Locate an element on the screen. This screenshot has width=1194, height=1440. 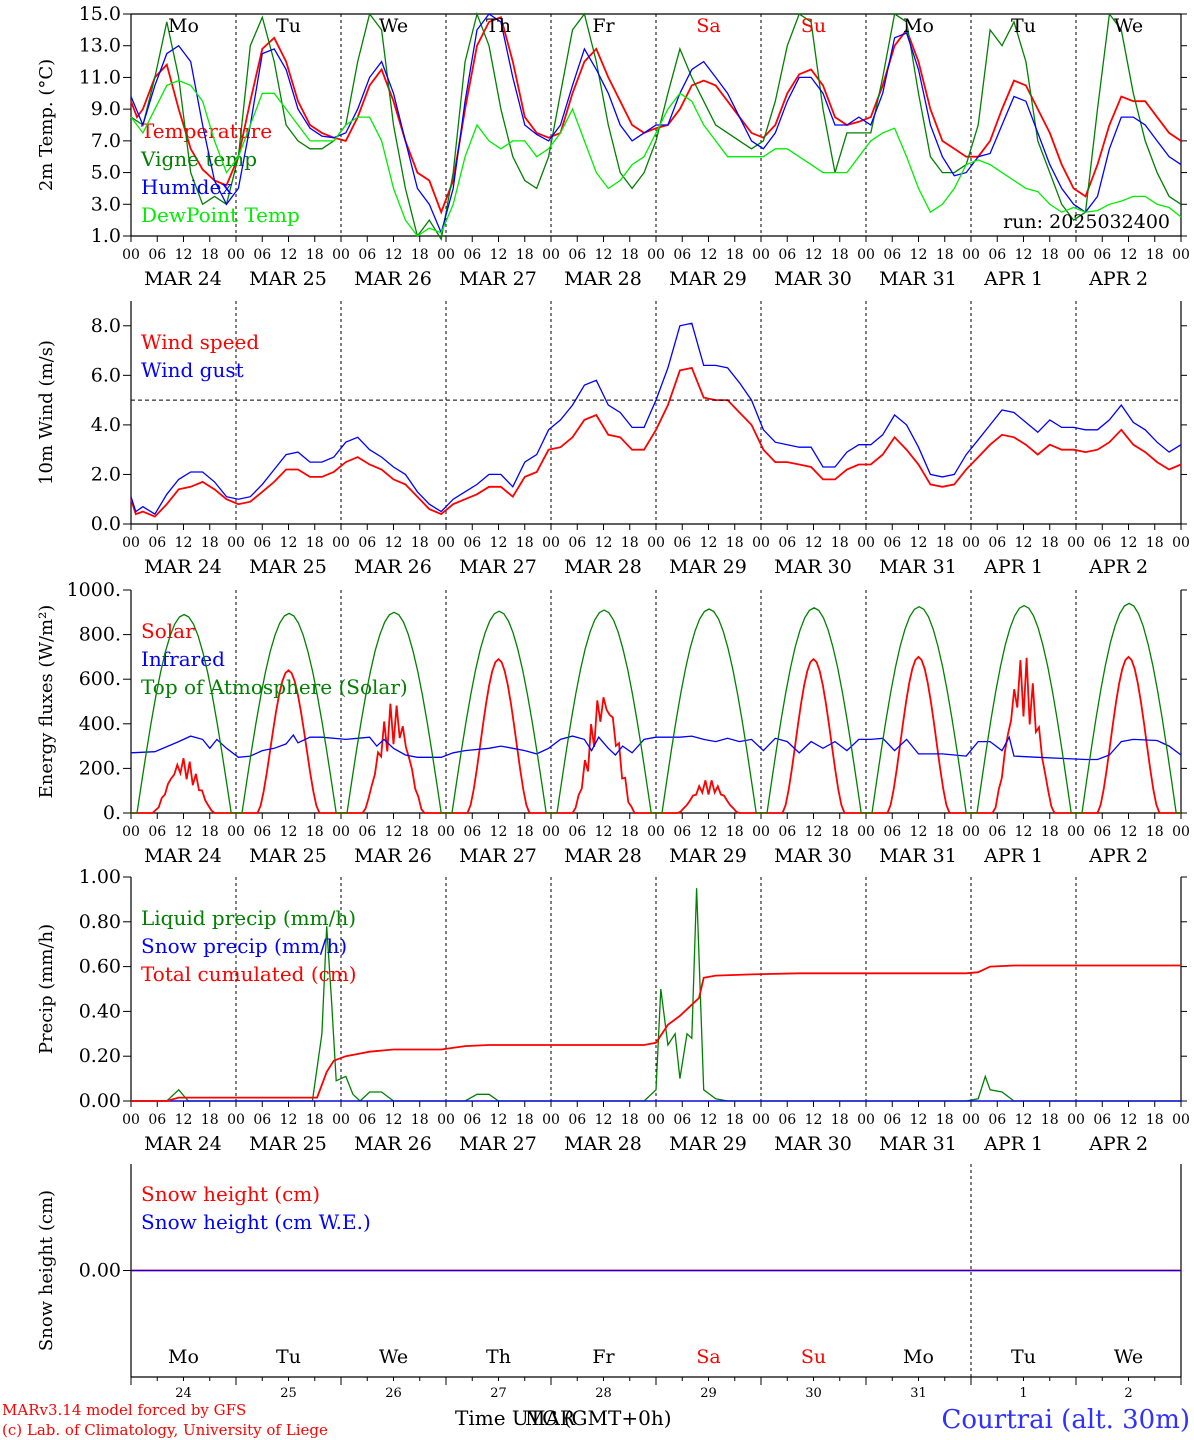
x-date-label: MAR 25 is located at coordinates (288, 279).